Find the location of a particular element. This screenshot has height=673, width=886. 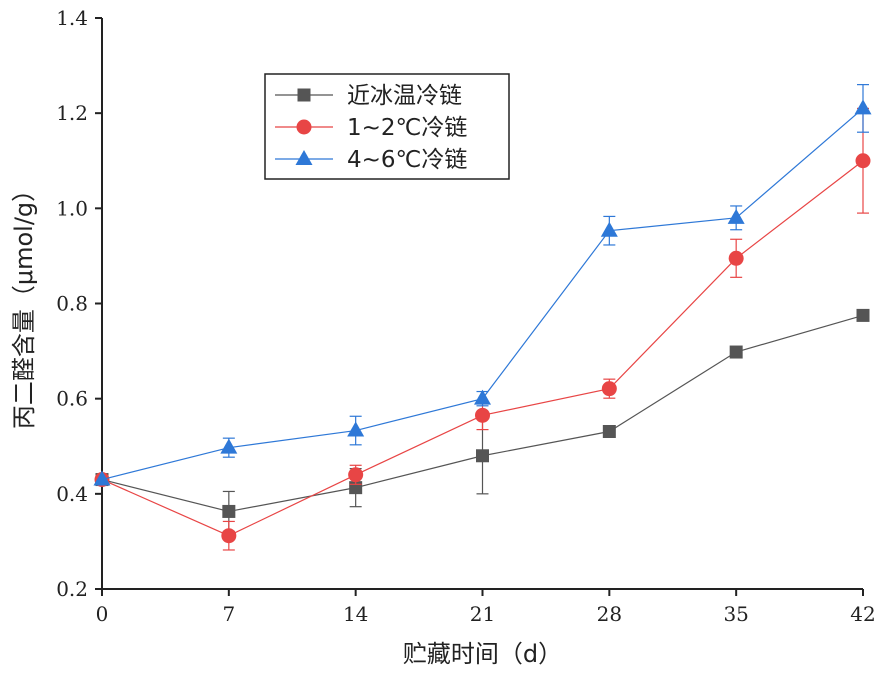

x-tick-label: 42 is located at coordinates (862, 614).